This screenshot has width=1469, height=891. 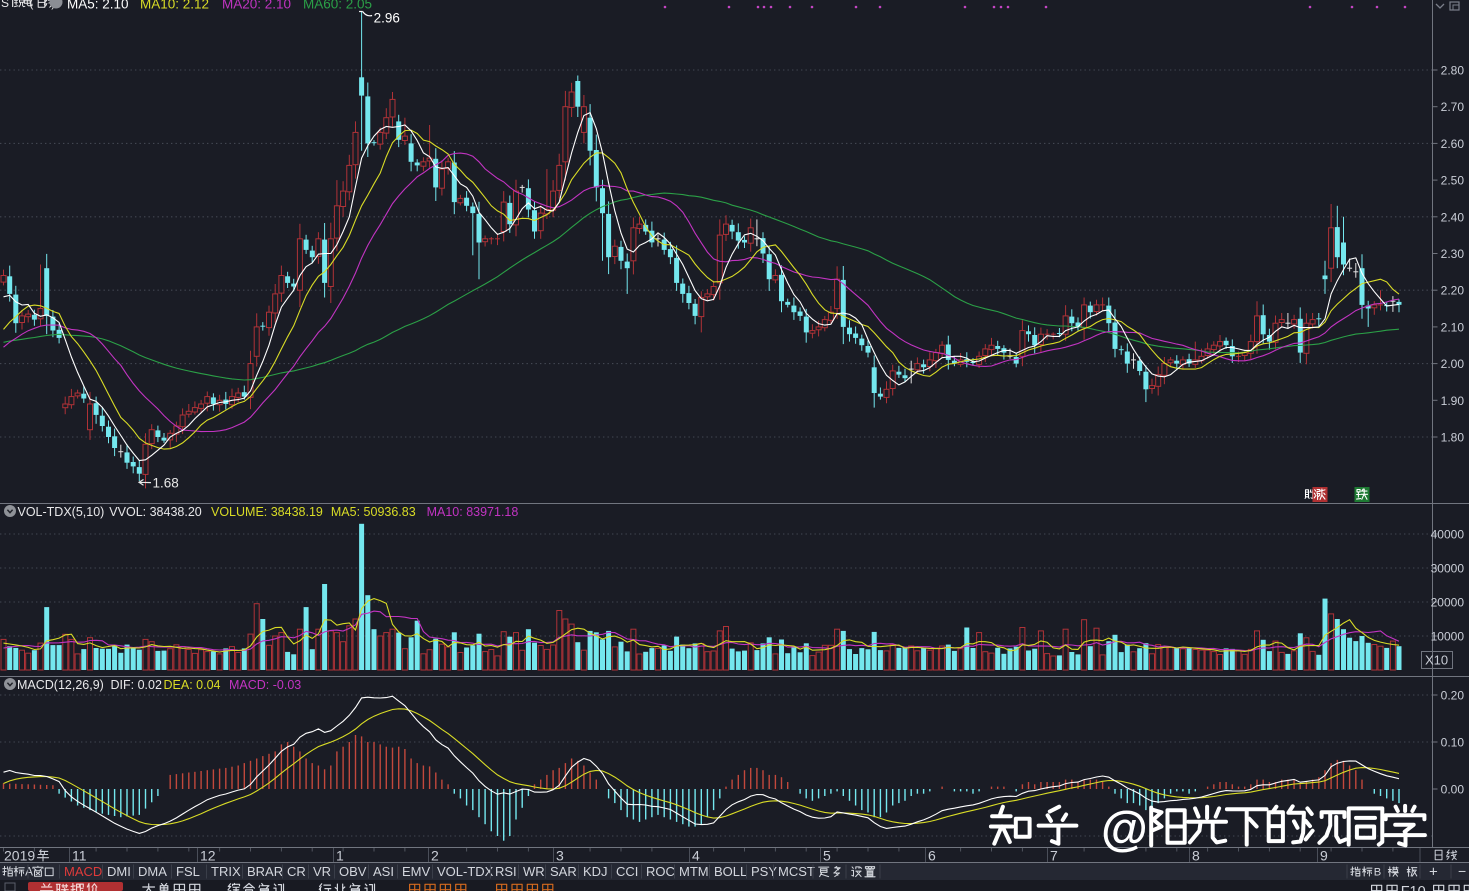 I want to click on svg-text: 2.20, so click(x=1453, y=291).